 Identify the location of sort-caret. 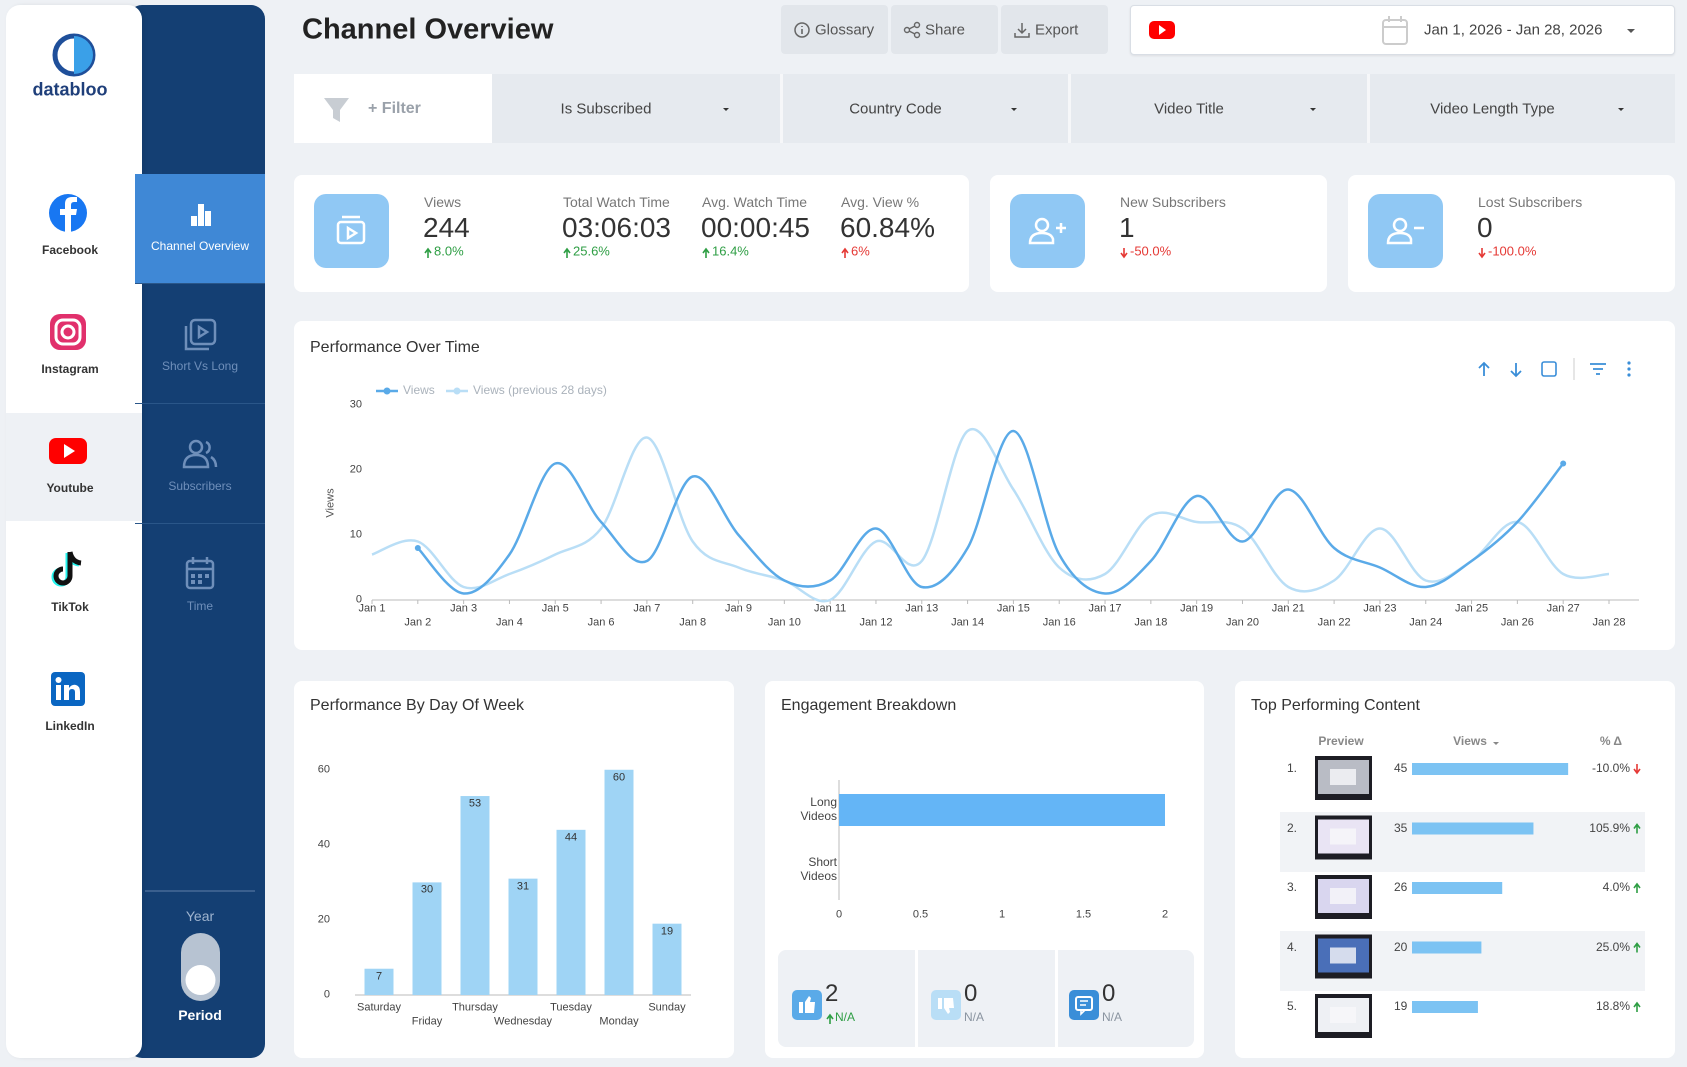
(1496, 743).